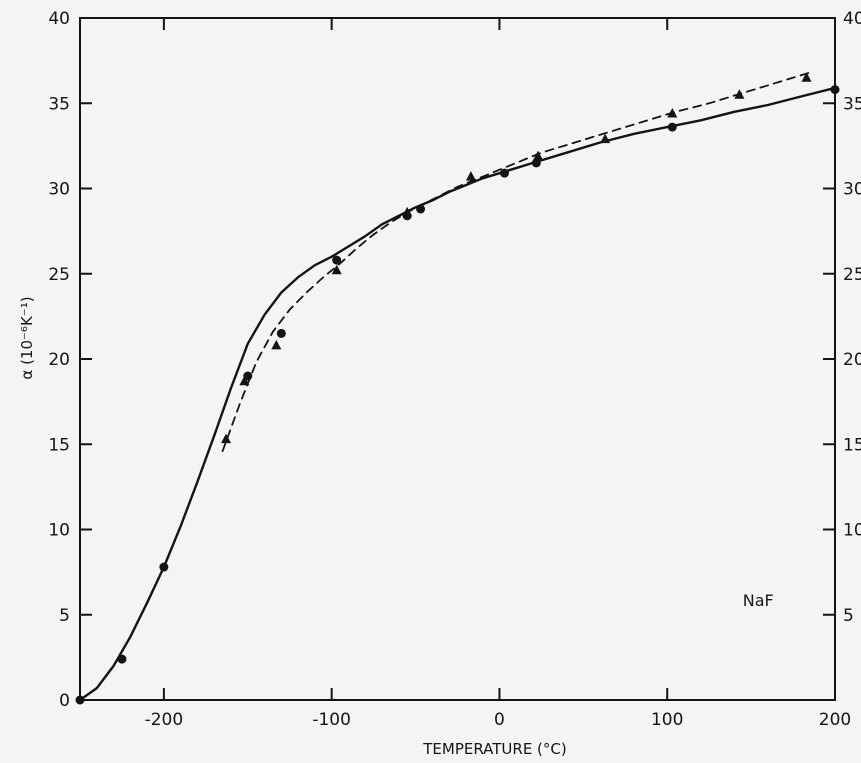 This screenshot has height=763, width=861. I want to click on x-tick-label: 100, so click(667, 720).